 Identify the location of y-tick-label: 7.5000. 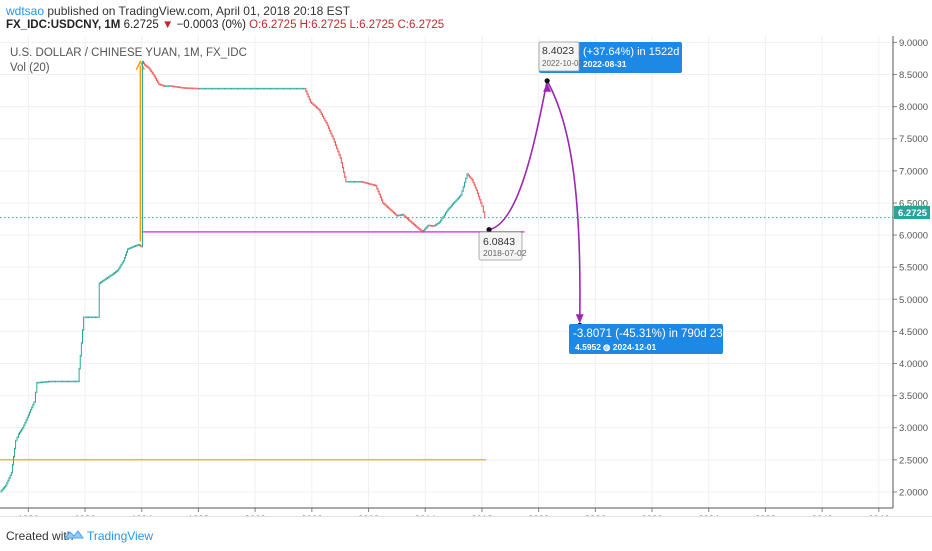
(913, 139).